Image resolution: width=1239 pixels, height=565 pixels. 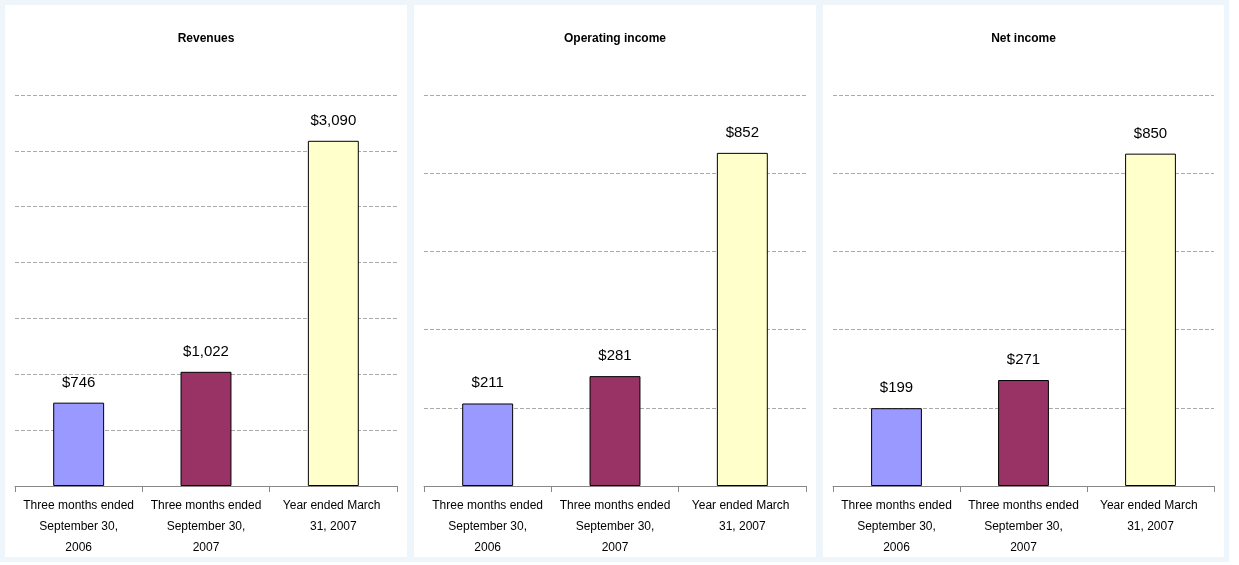 I want to click on data-label: $211, so click(x=487, y=382).